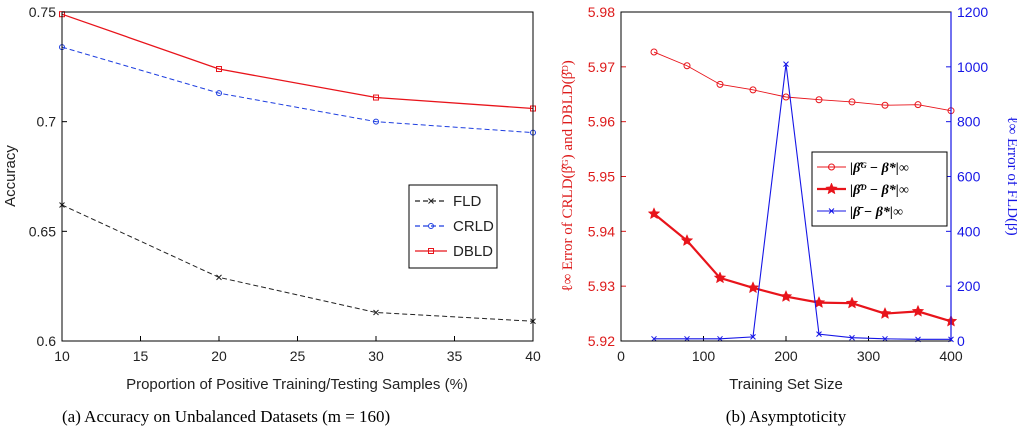 The width and height of the screenshot is (1017, 434). I want to click on chart-a-x-tick-label: 35, so click(455, 356).